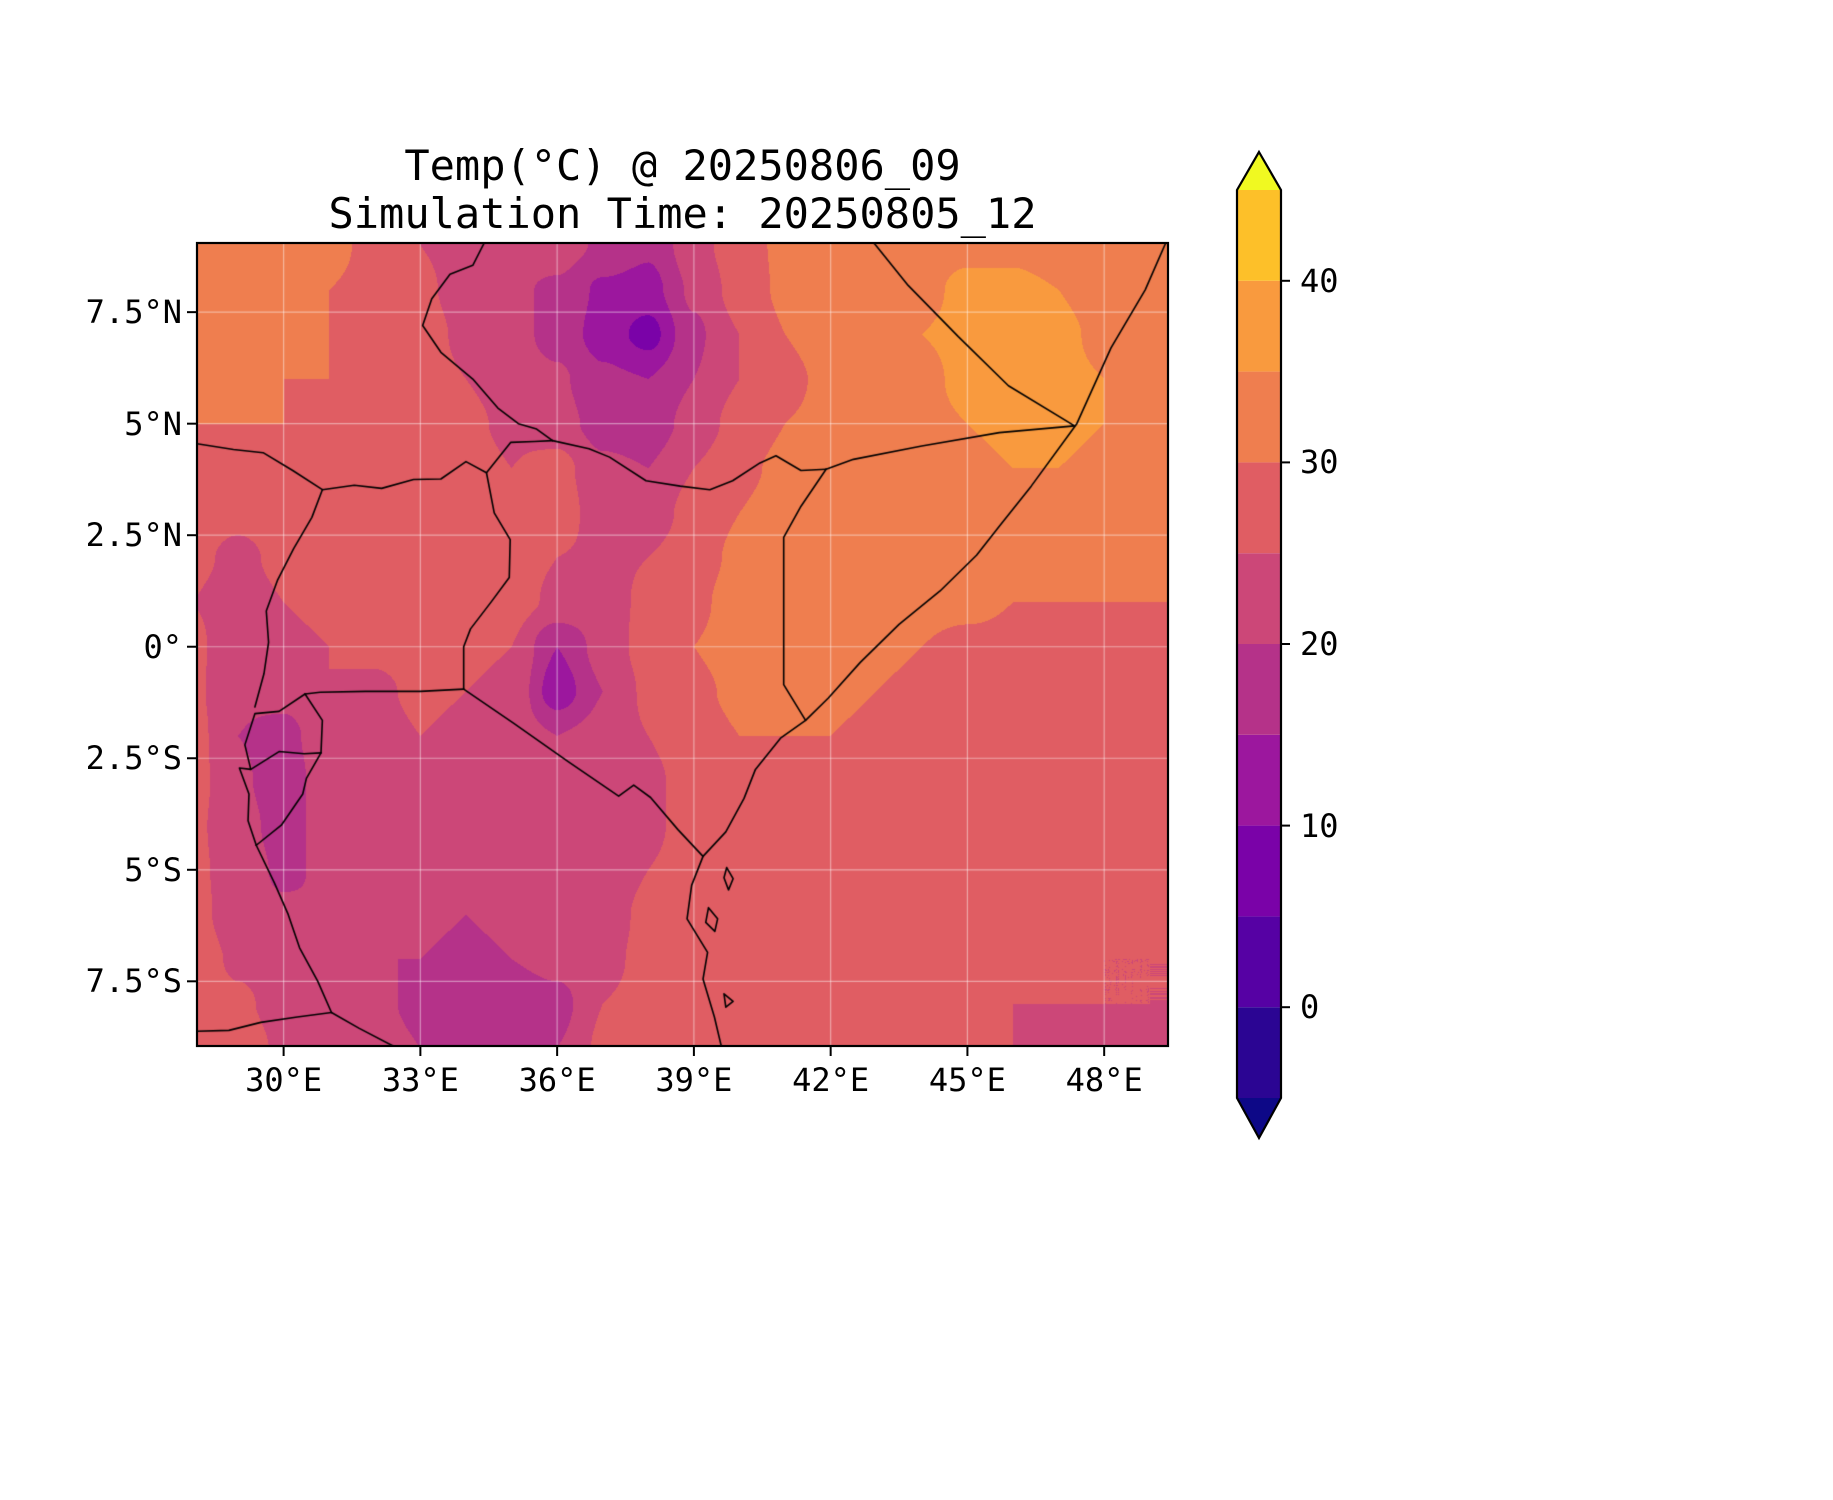 The width and height of the screenshot is (1833, 1500). Describe the element at coordinates (1259, 645) in the screenshot. I see `colorbar-outline` at that location.